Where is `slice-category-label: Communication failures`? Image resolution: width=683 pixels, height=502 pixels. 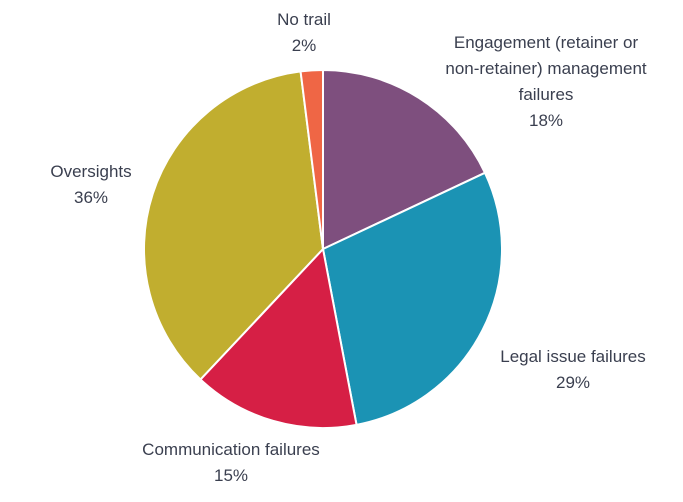
slice-category-label: Communication failures is located at coordinates (231, 449).